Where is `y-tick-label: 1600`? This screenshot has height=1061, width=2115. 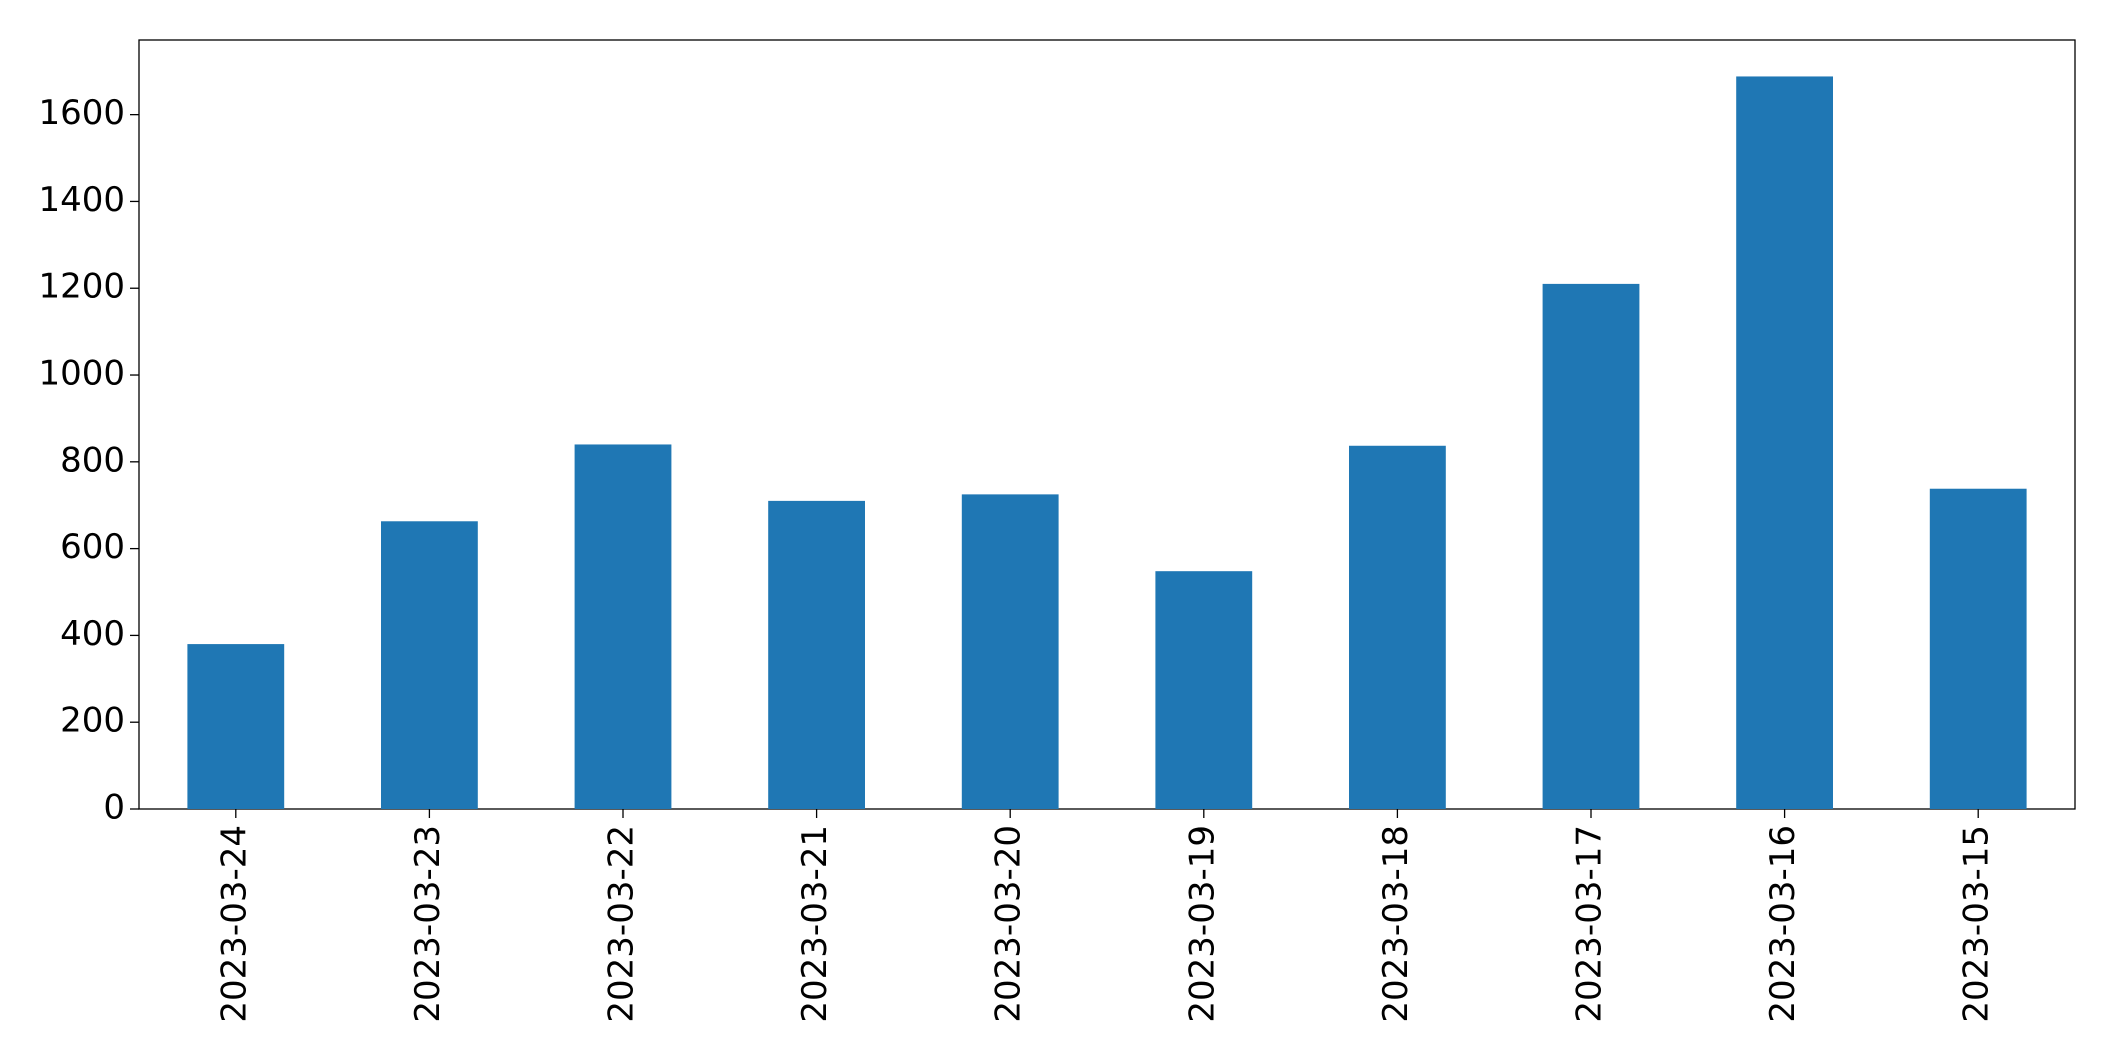 y-tick-label: 1600 is located at coordinates (81, 113).